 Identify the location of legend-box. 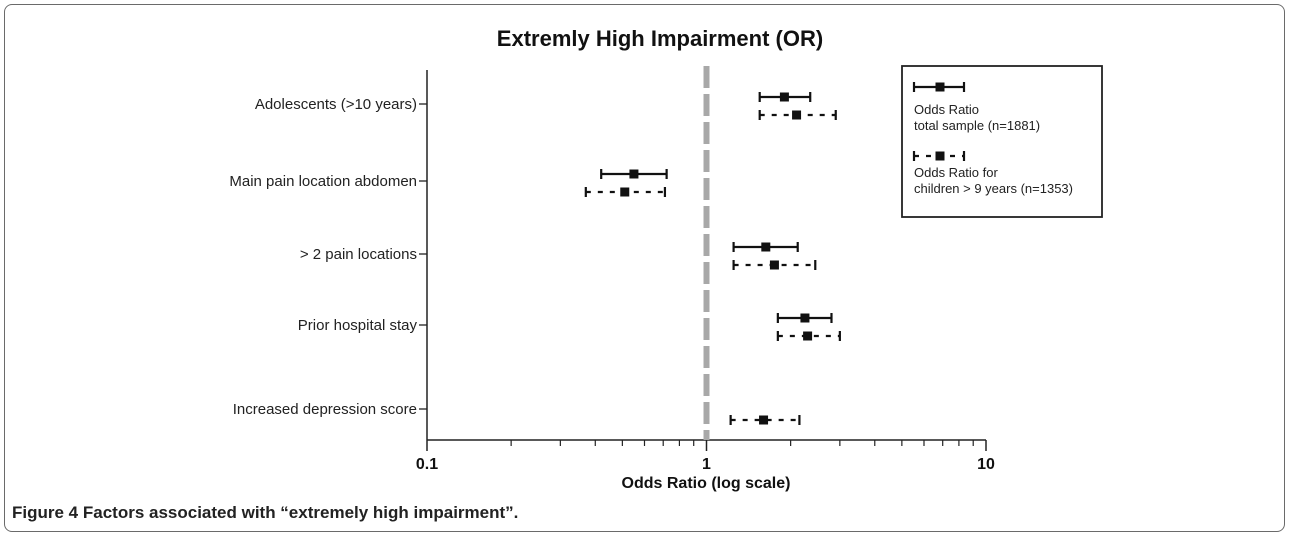
(1002, 141).